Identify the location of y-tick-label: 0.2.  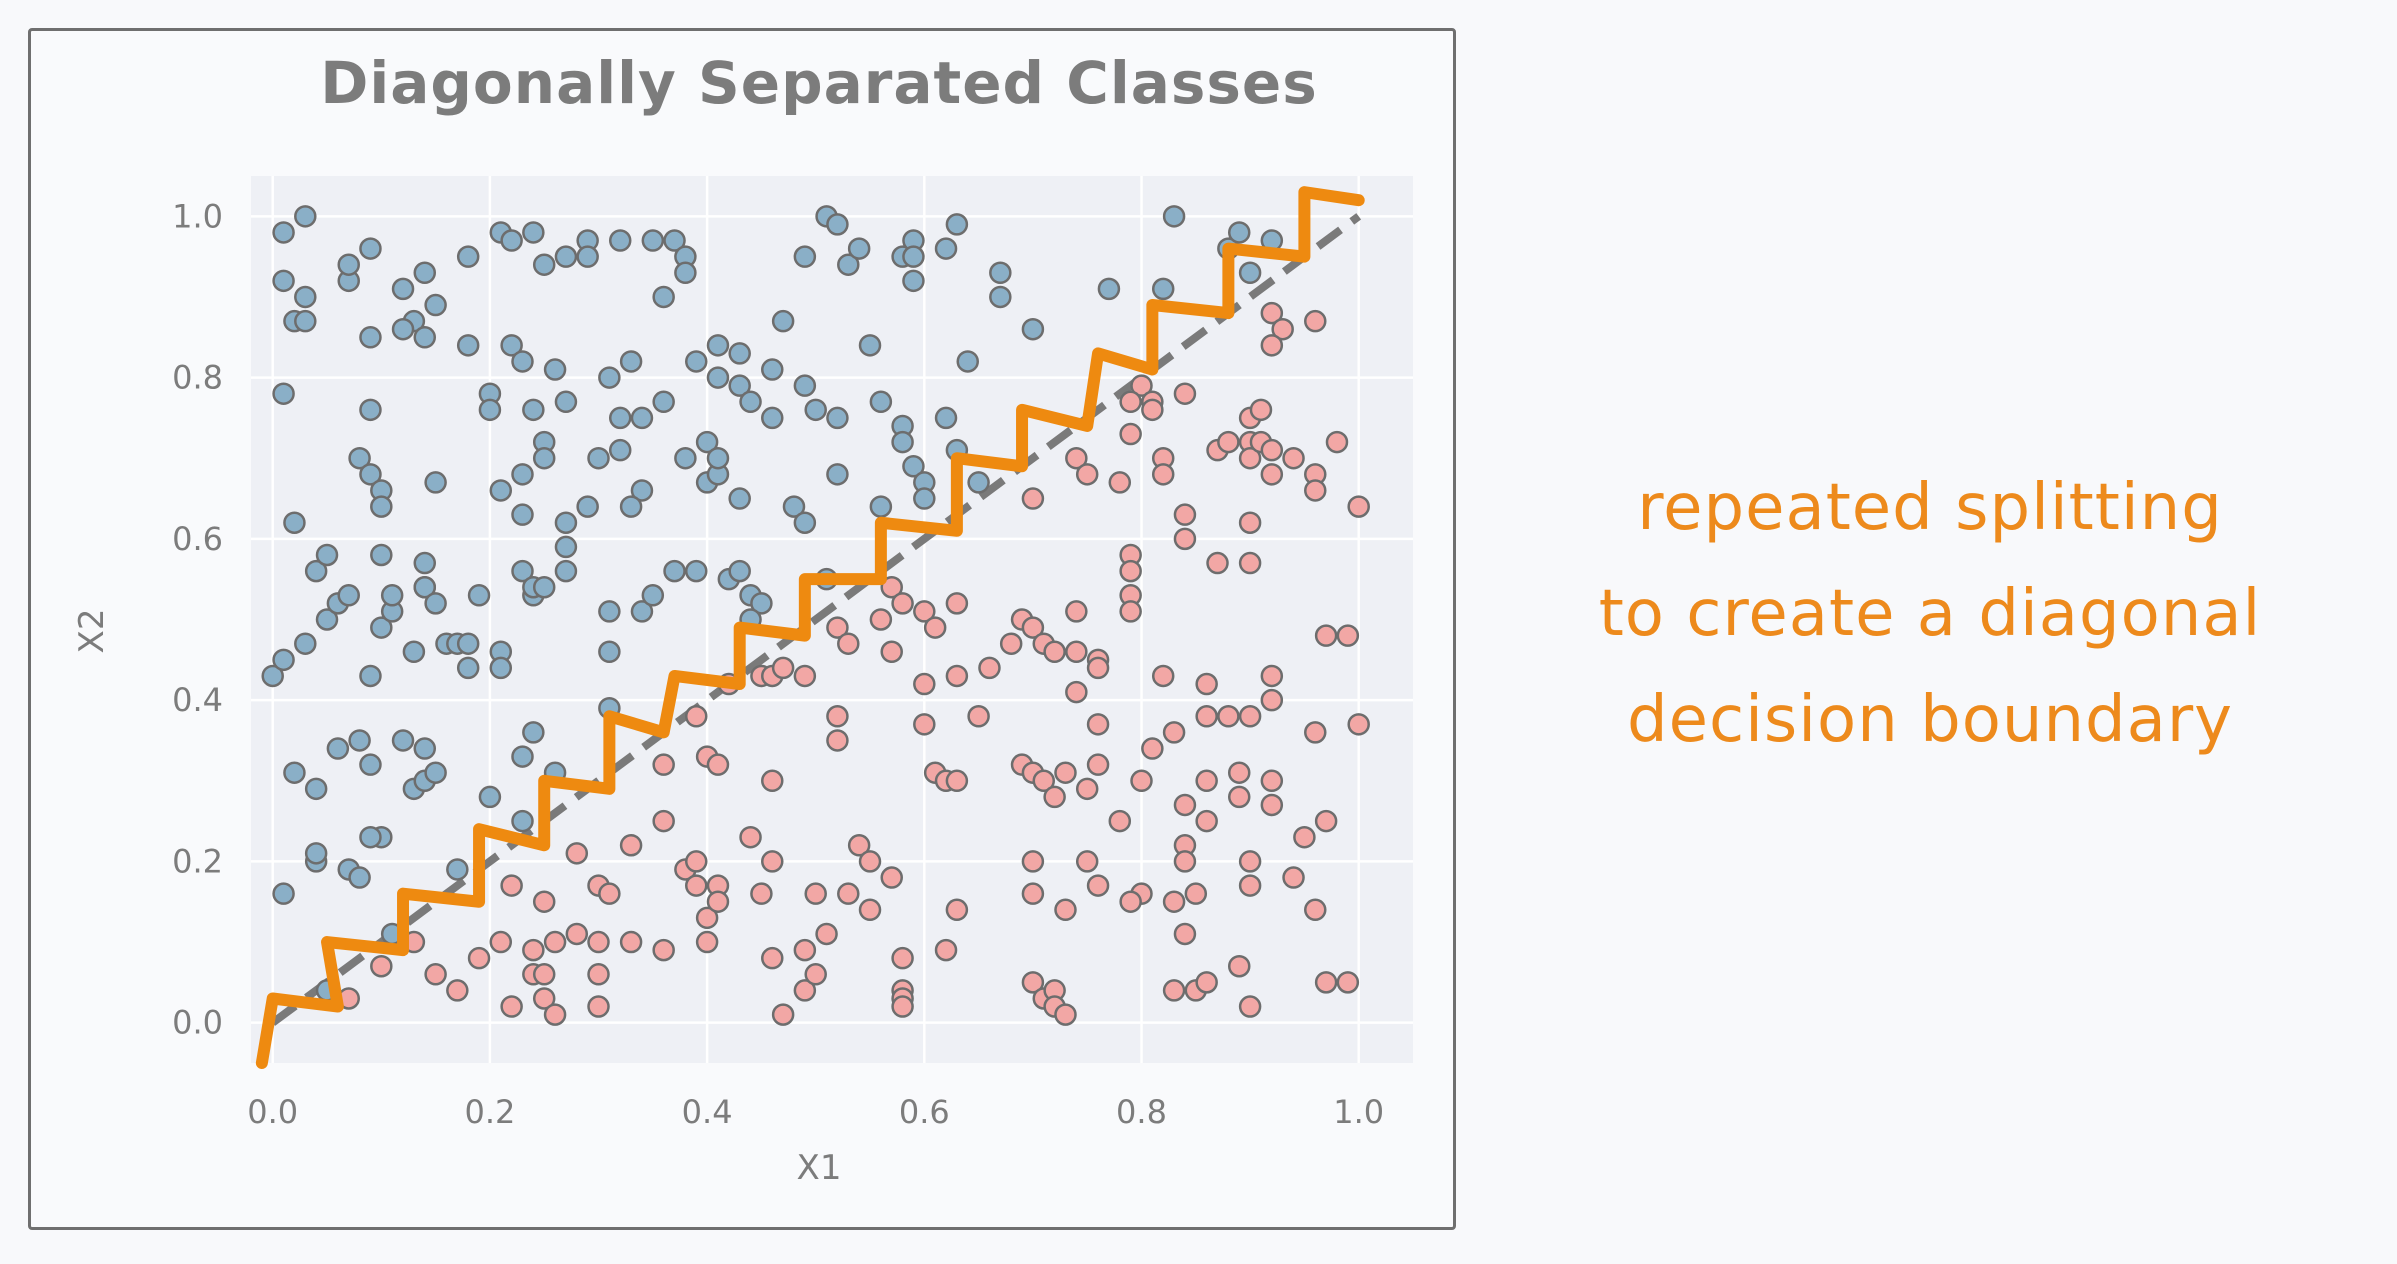
(197, 861).